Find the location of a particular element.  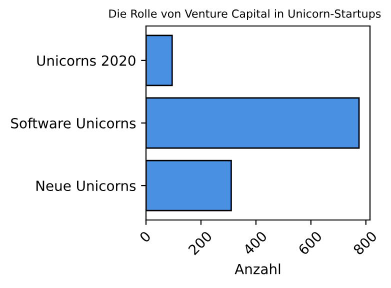

x-tick-label: 600 is located at coordinates (310, 243).